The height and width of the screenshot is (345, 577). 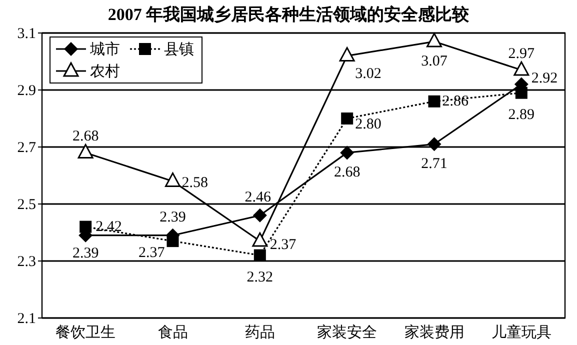 I want to click on xtick: 药品, so click(x=259, y=333).